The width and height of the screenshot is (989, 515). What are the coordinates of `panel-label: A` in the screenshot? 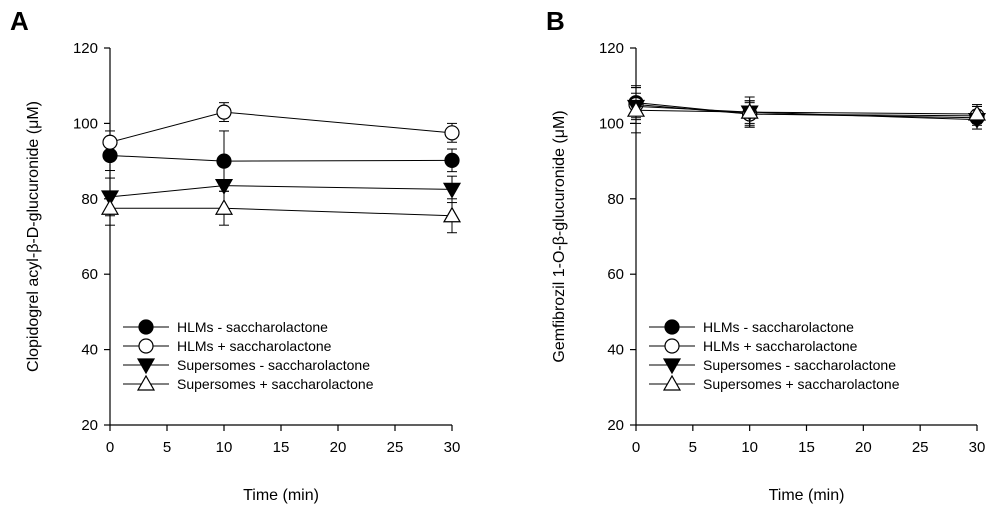 It's located at (19, 21).